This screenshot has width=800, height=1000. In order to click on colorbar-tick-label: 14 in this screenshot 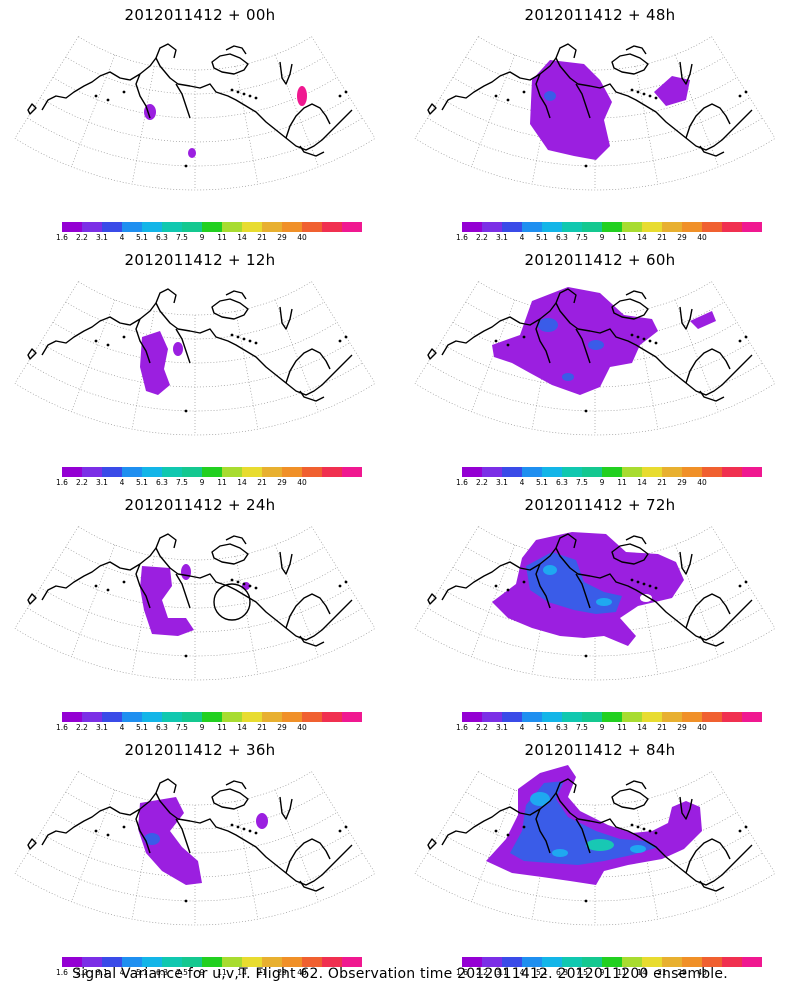, I will do `click(642, 972)`.